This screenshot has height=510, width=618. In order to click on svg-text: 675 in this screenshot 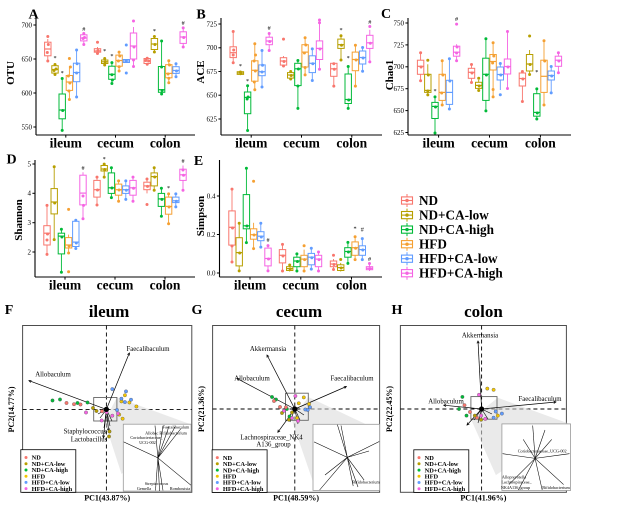, I will do `click(212, 72)`.